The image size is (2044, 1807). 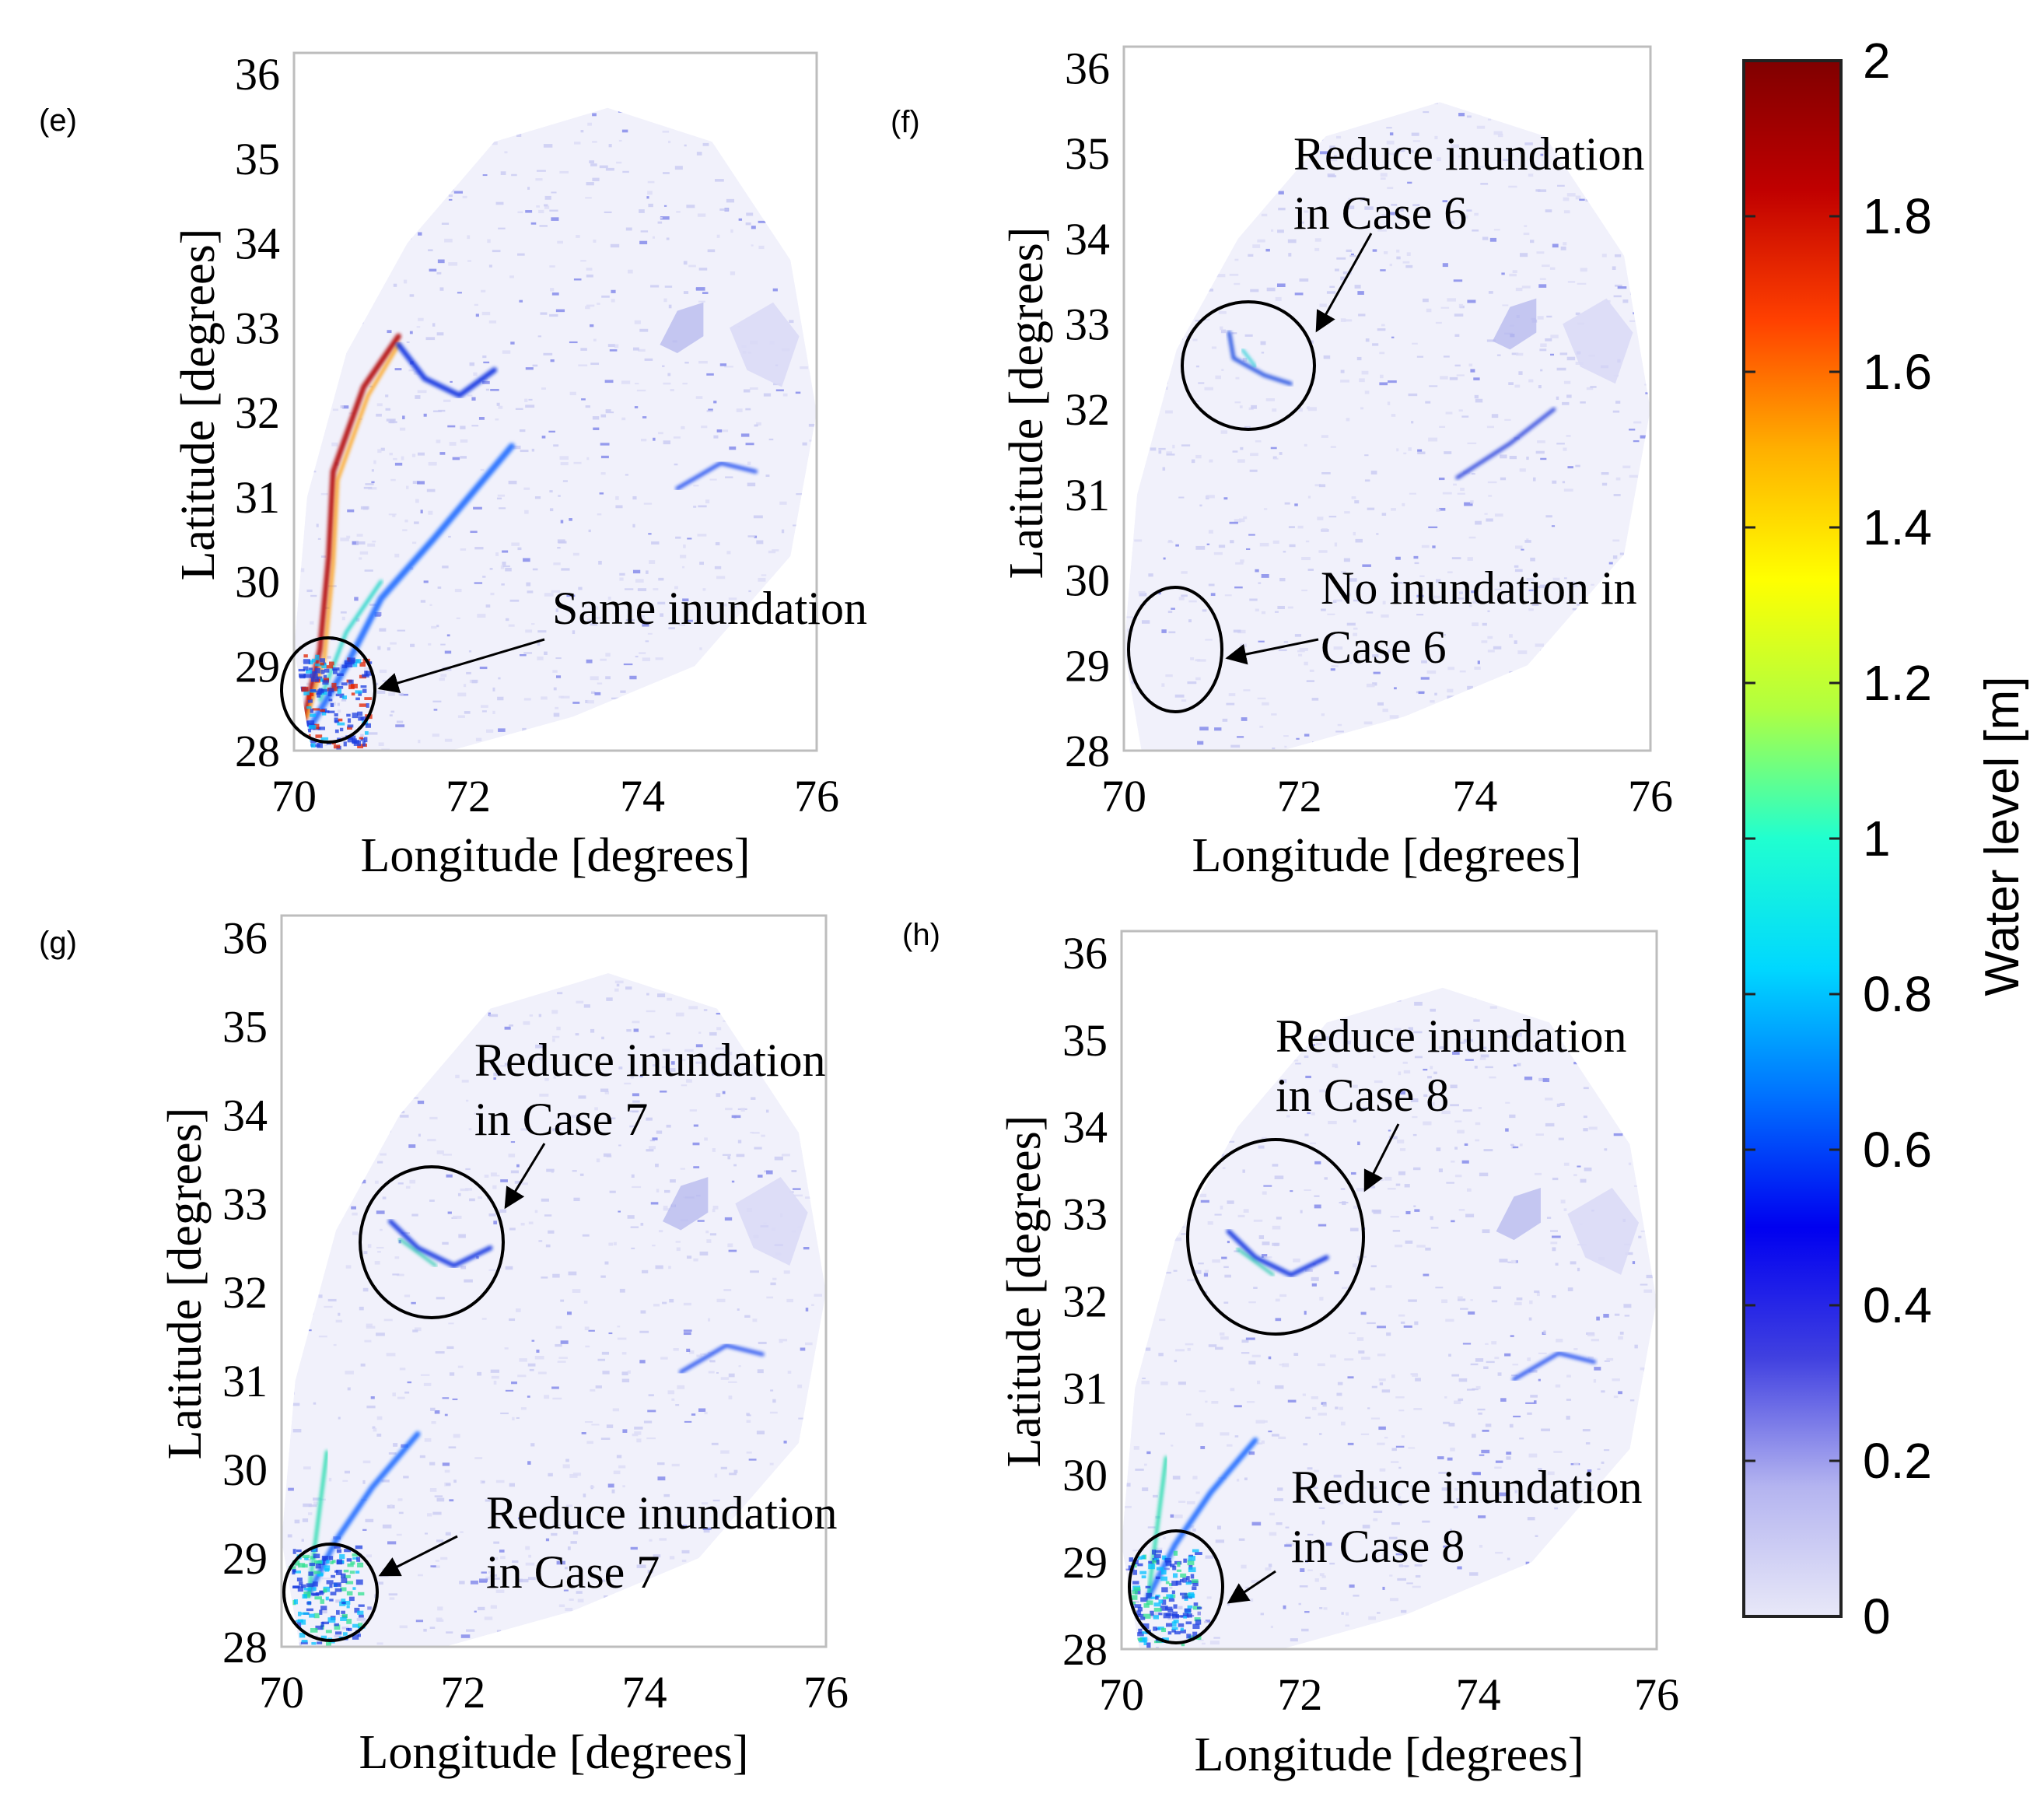 What do you see at coordinates (921, 935) in the screenshot?
I see `panel-label: (h)` at bounding box center [921, 935].